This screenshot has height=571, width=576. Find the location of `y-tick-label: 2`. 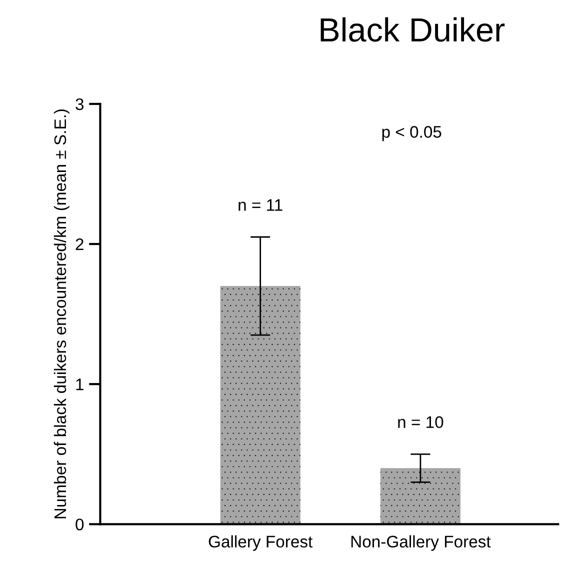

y-tick-label: 2 is located at coordinates (80, 244).